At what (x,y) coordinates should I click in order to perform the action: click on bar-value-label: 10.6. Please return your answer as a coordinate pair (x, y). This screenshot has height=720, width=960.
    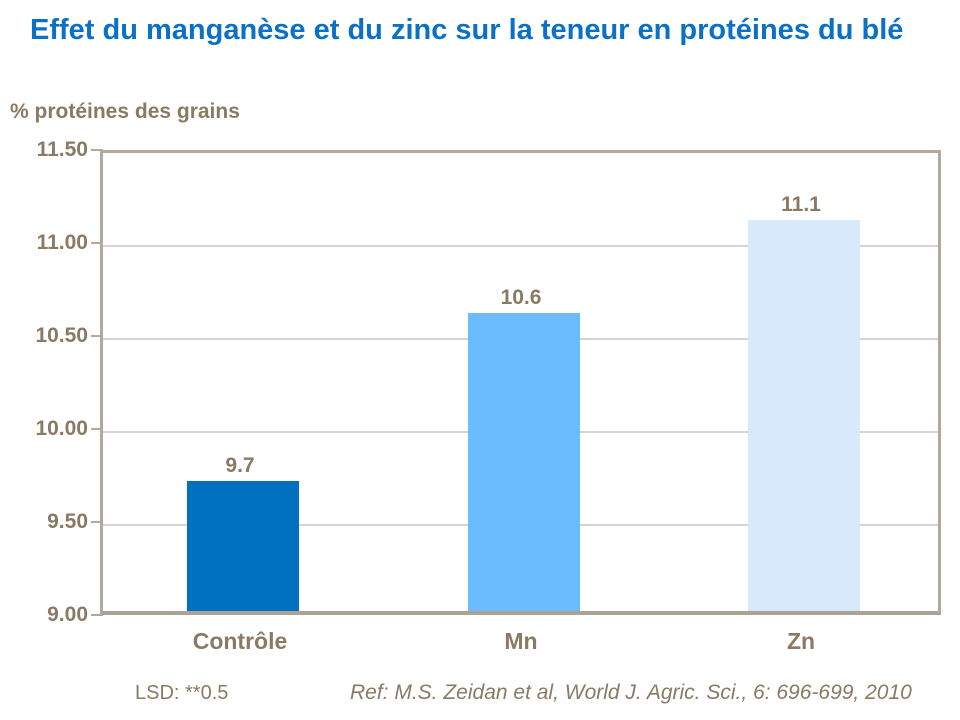
    Looking at the image, I should click on (521, 297).